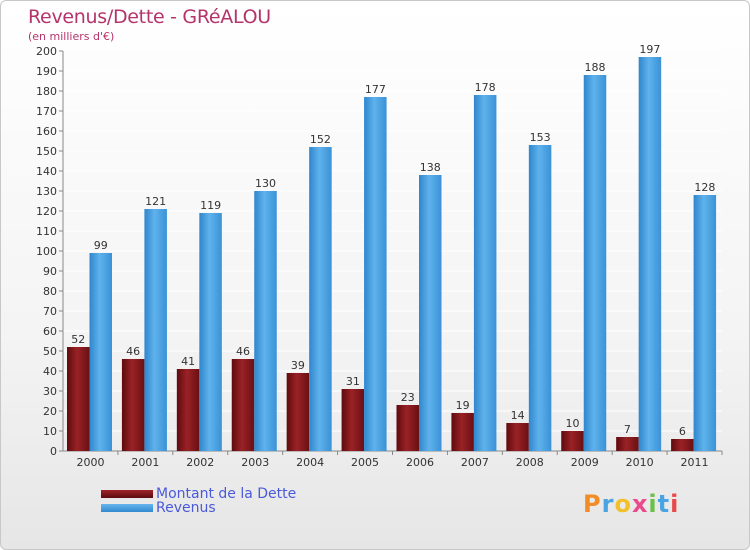 The height and width of the screenshot is (550, 750). What do you see at coordinates (50, 351) in the screenshot?
I see `y-tick-label: 50` at bounding box center [50, 351].